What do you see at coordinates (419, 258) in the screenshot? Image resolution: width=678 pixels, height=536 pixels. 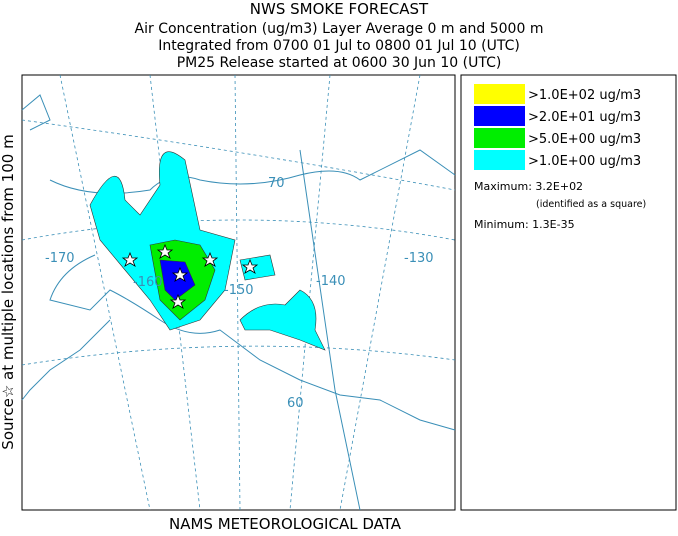 I see `lon-label: -130` at bounding box center [419, 258].